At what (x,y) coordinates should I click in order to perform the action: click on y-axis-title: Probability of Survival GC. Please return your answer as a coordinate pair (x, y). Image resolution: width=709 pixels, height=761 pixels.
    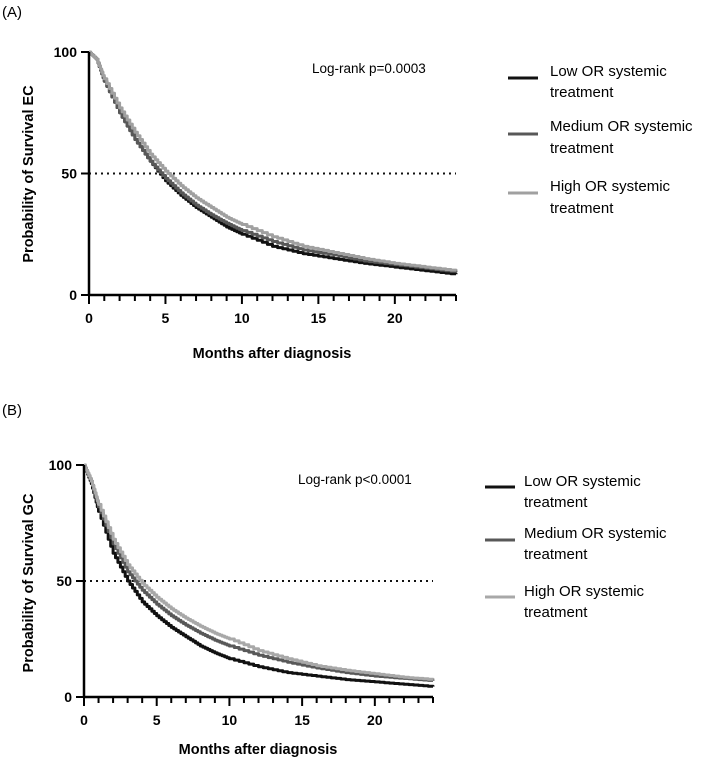
    Looking at the image, I should click on (29, 582).